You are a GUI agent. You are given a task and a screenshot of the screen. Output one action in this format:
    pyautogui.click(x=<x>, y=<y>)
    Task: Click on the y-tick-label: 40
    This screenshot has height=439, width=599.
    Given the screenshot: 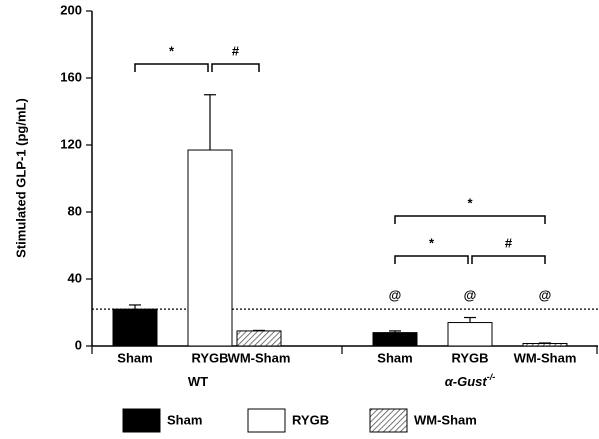 What is the action you would take?
    pyautogui.click(x=75, y=277)
    